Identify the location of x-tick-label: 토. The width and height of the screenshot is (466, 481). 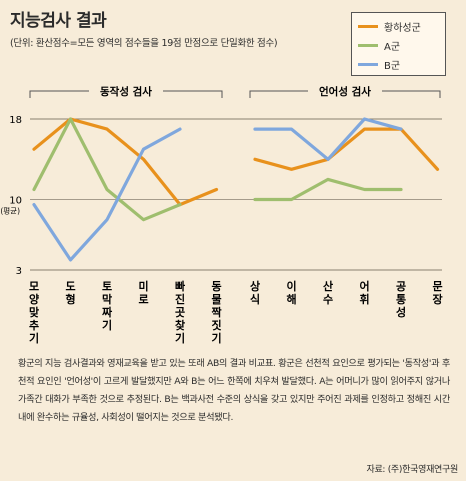
(107, 286).